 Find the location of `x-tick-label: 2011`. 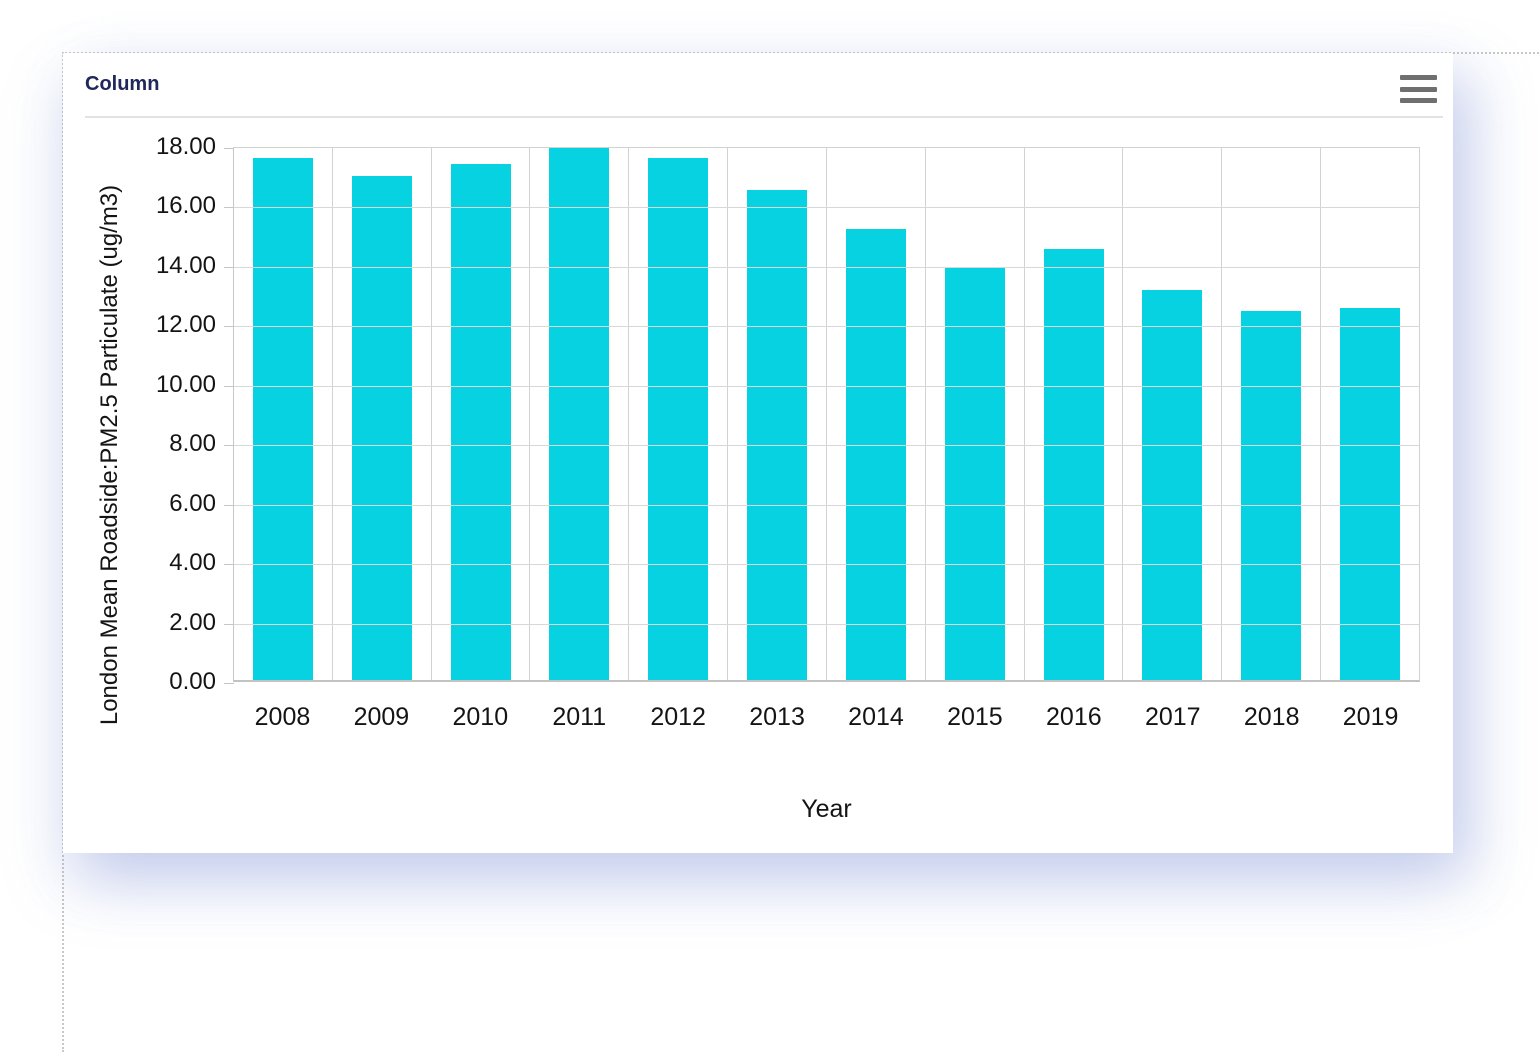

x-tick-label: 2011 is located at coordinates (579, 717).